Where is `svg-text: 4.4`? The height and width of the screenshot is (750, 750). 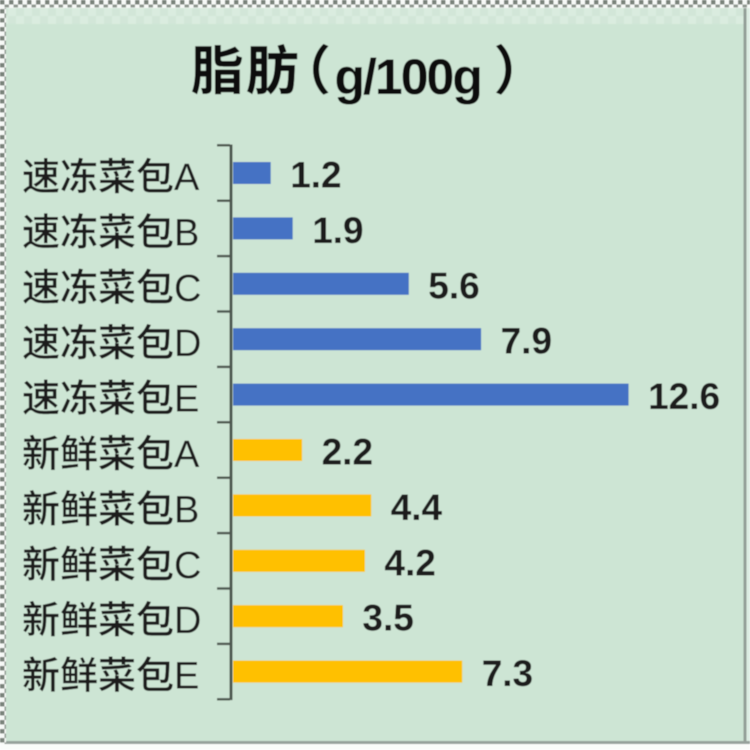
svg-text: 4.4 is located at coordinates (417, 507).